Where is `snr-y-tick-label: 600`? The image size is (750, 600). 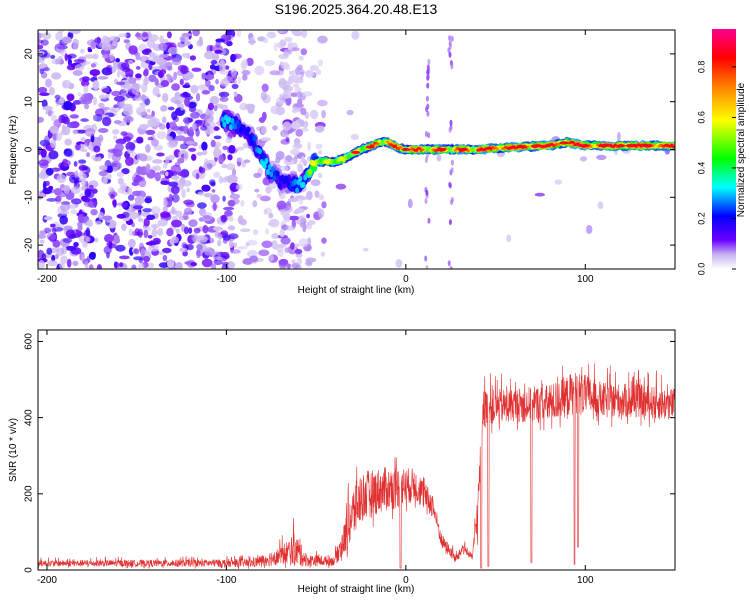 snr-y-tick-label: 600 is located at coordinates (29, 341).